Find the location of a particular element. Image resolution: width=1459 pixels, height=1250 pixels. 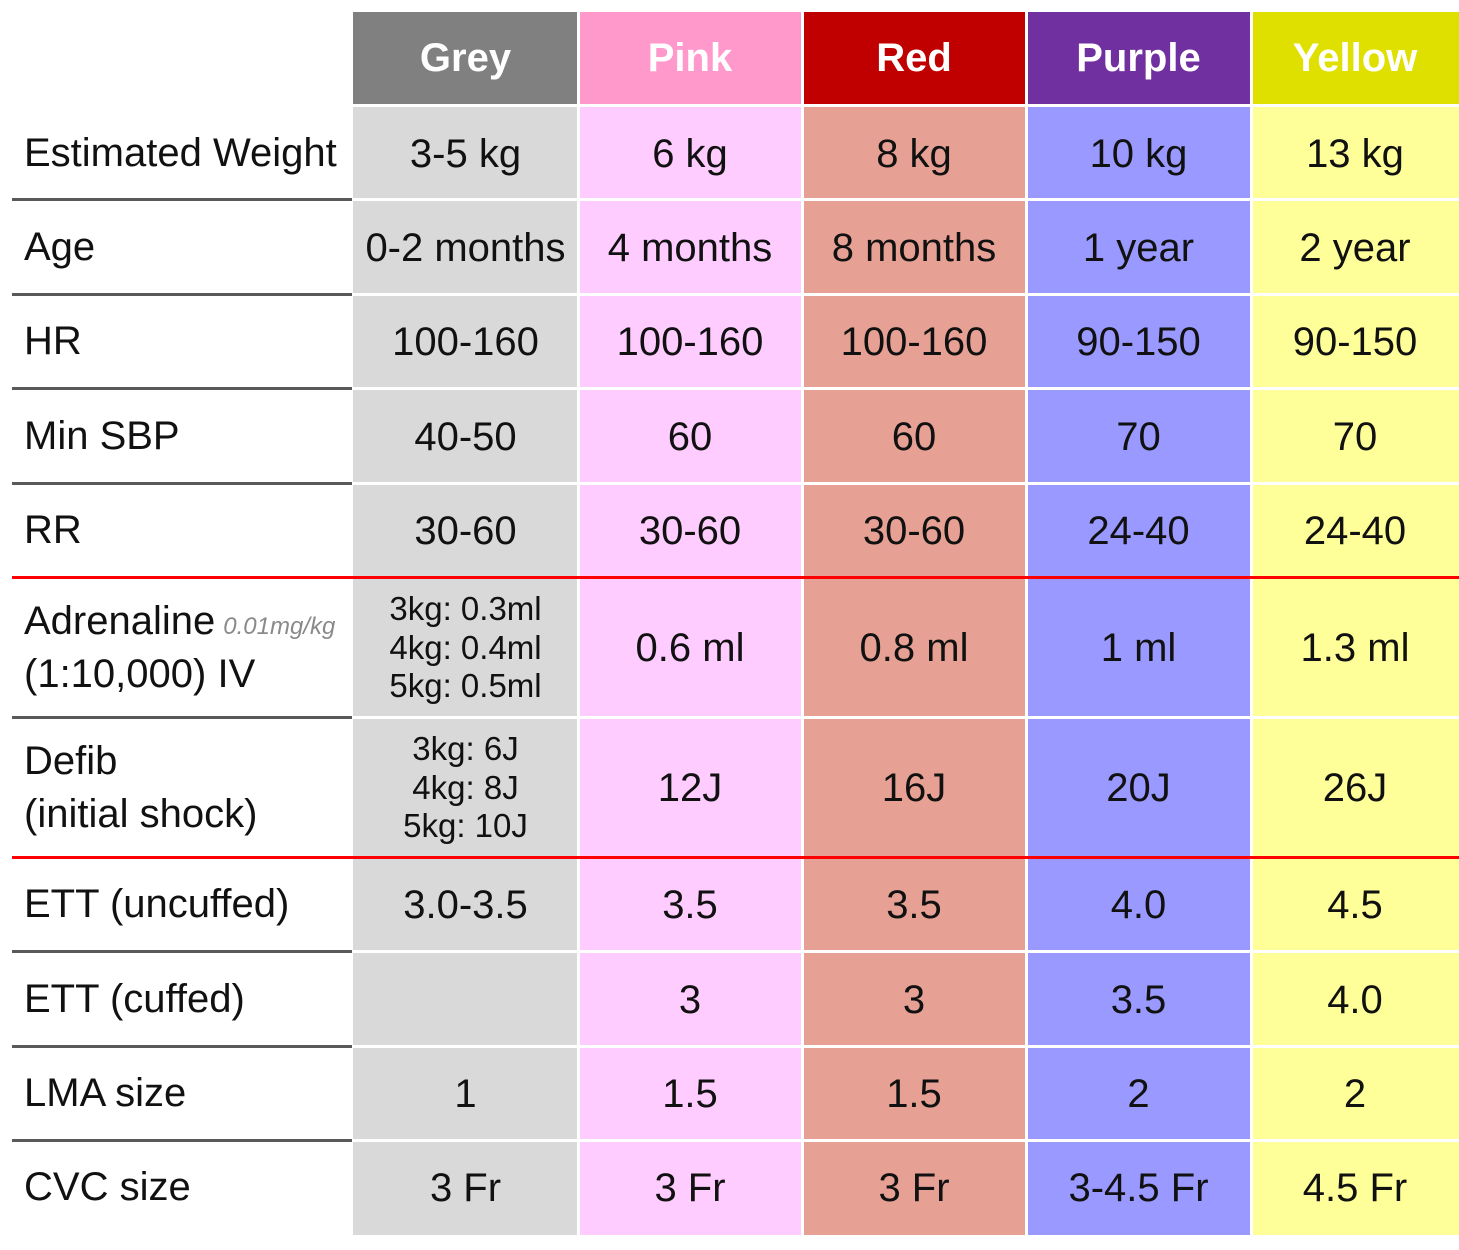

cell-adrenaline-1-10-000-iv-pink: 0.6 ml is located at coordinates (690, 648).